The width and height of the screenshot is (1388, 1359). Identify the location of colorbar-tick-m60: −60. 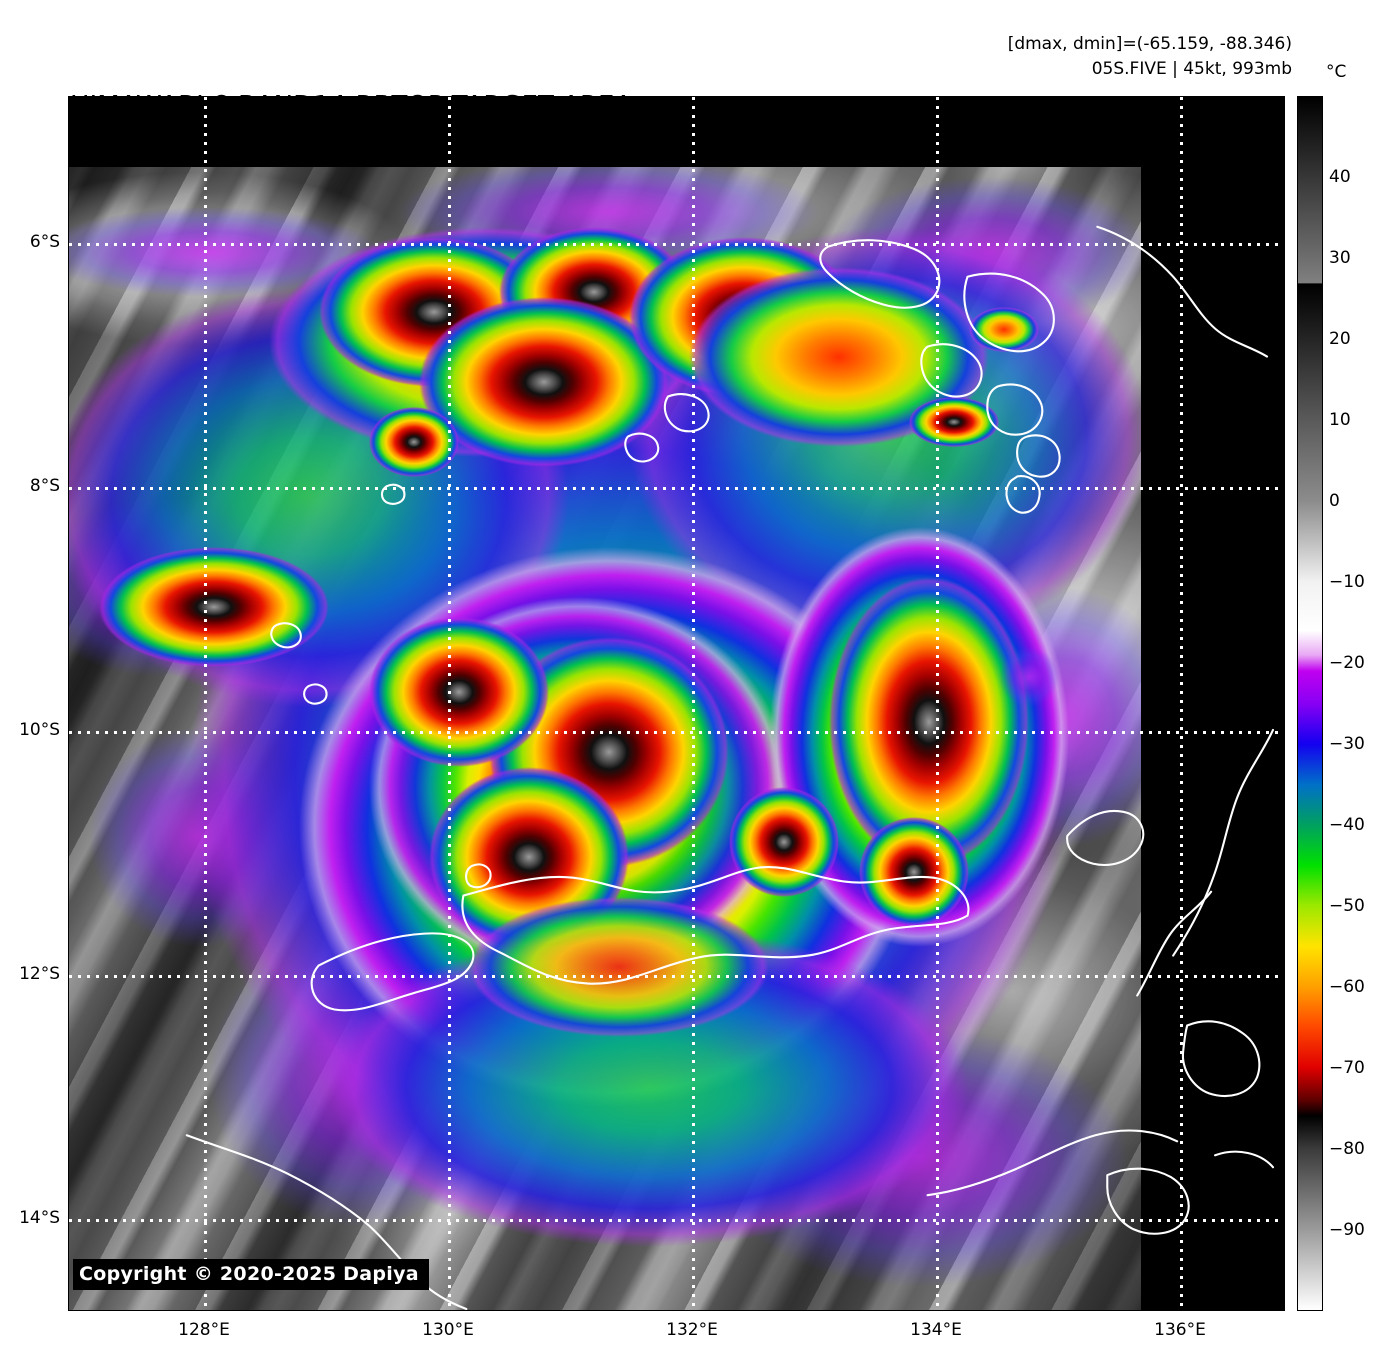
(1347, 987).